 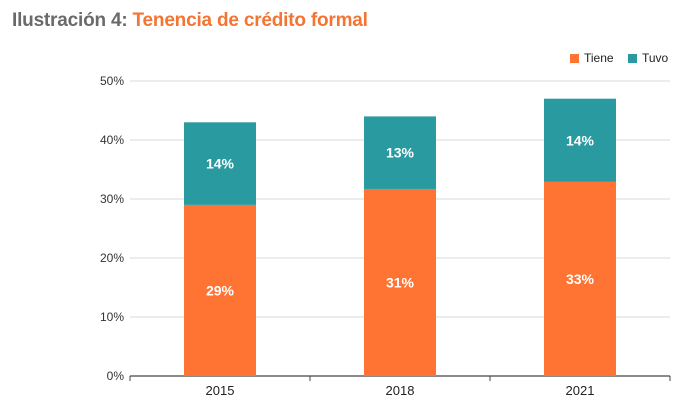 I want to click on y-tick-label: 40%, so click(x=112, y=140).